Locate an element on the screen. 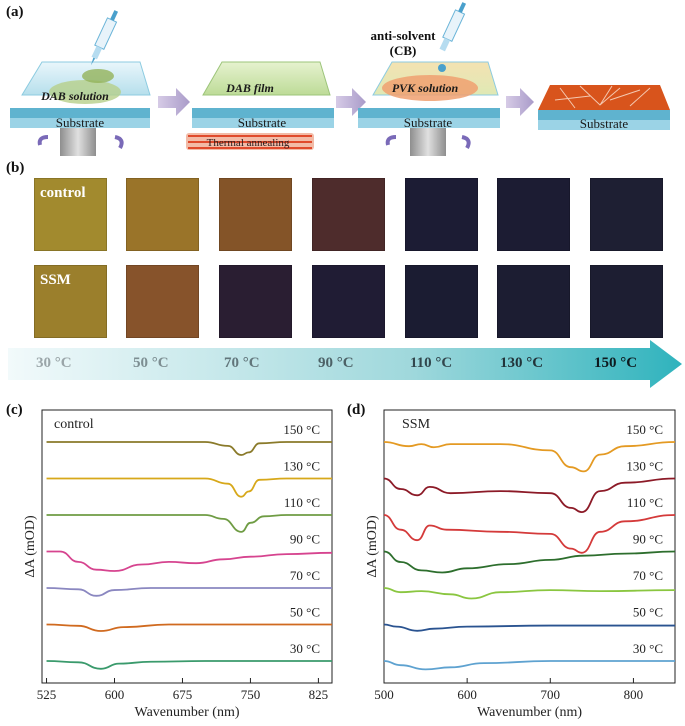  x-tick-label: 700 is located at coordinates (551, 694).